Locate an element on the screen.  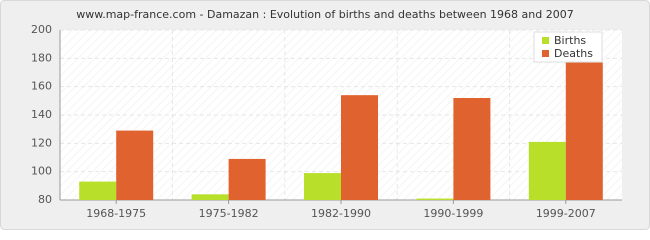
x-tick-label: 1982-1990 is located at coordinates (341, 213).